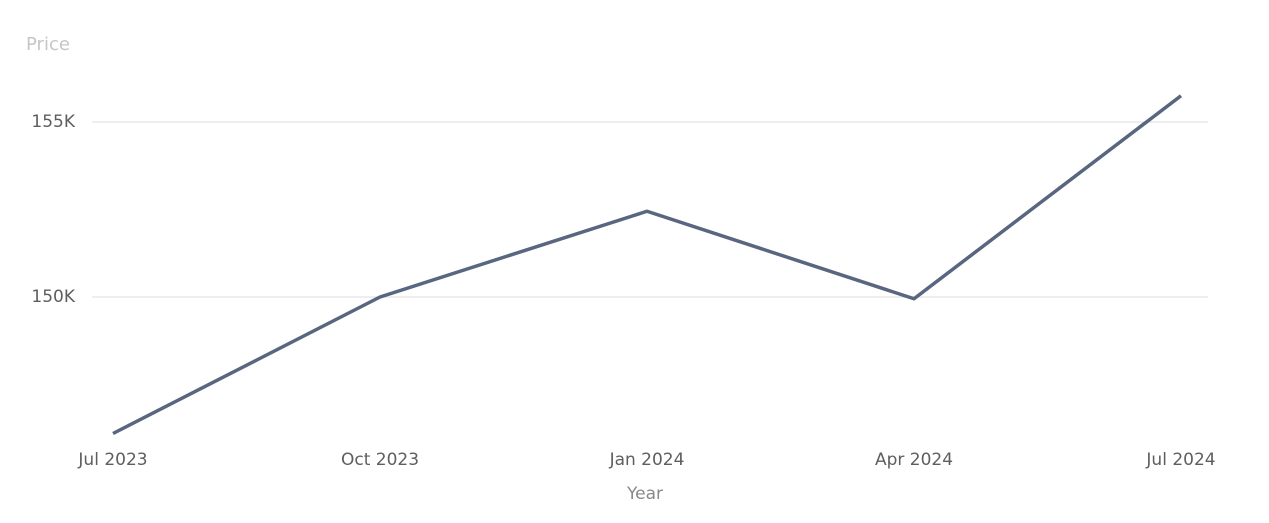 The width and height of the screenshot is (1269, 523). I want to click on x-tick-label: Apr 2024, so click(914, 460).